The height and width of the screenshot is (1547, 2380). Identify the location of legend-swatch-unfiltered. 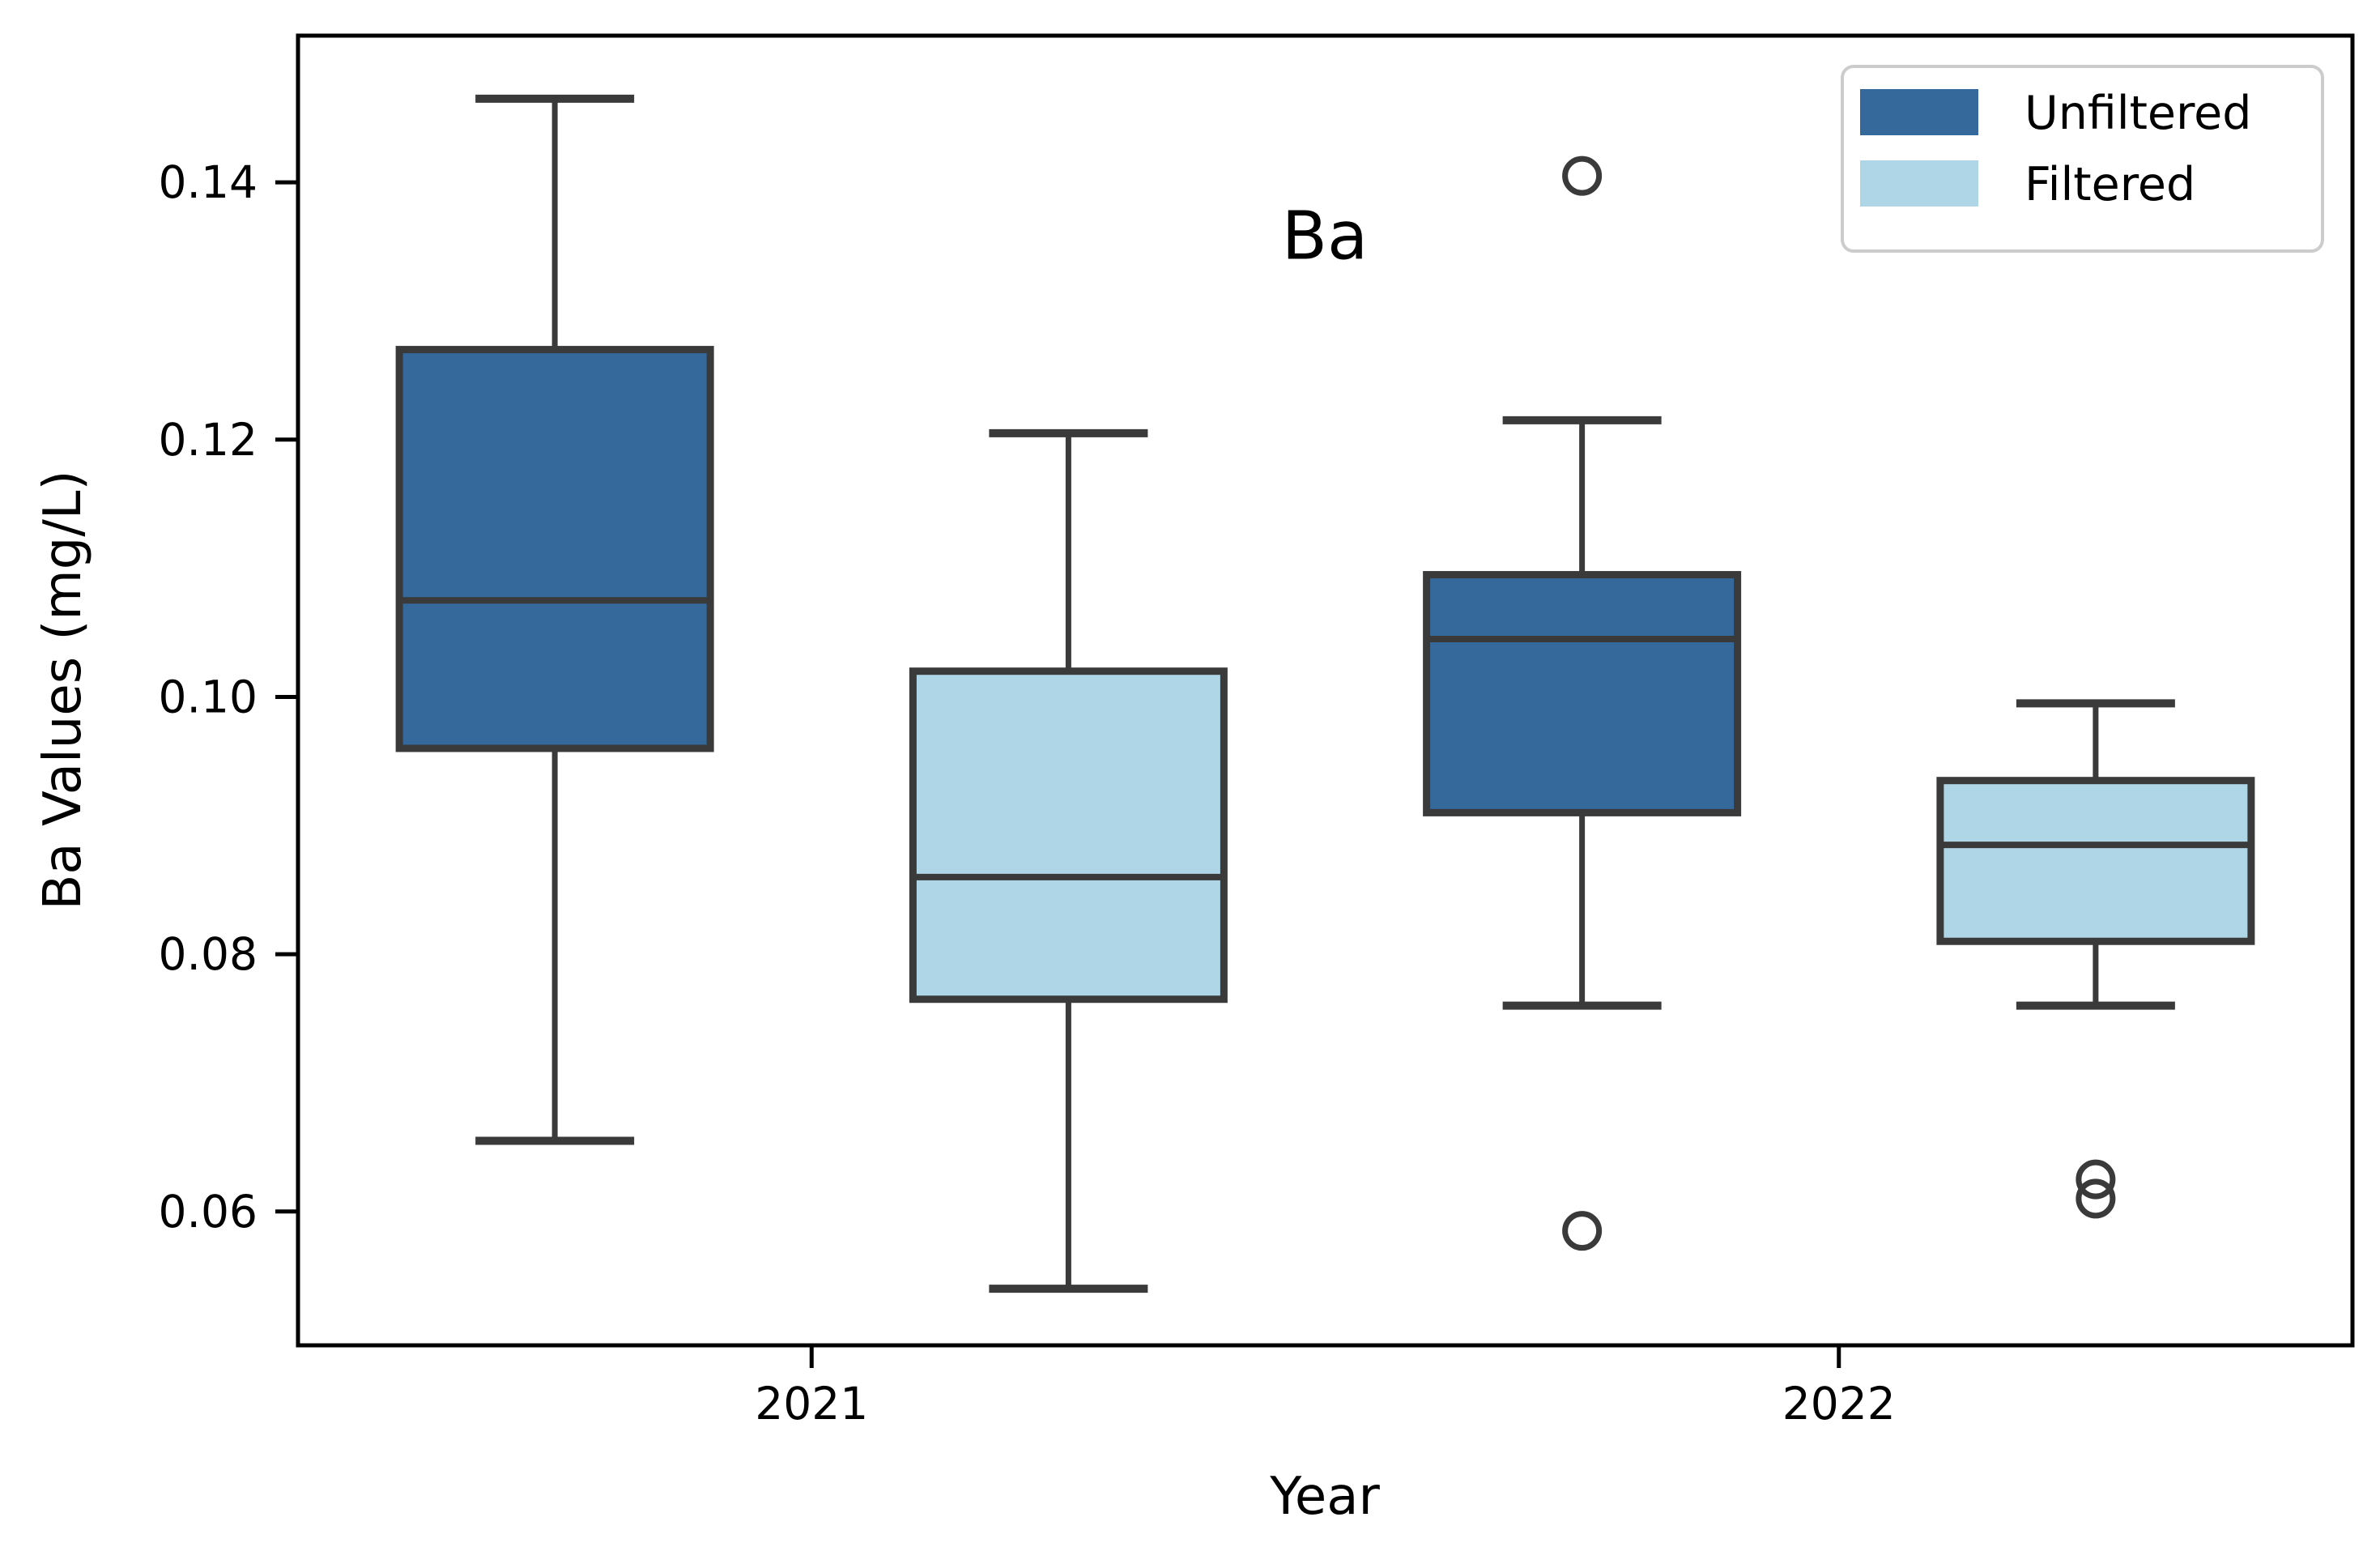
(1919, 112).